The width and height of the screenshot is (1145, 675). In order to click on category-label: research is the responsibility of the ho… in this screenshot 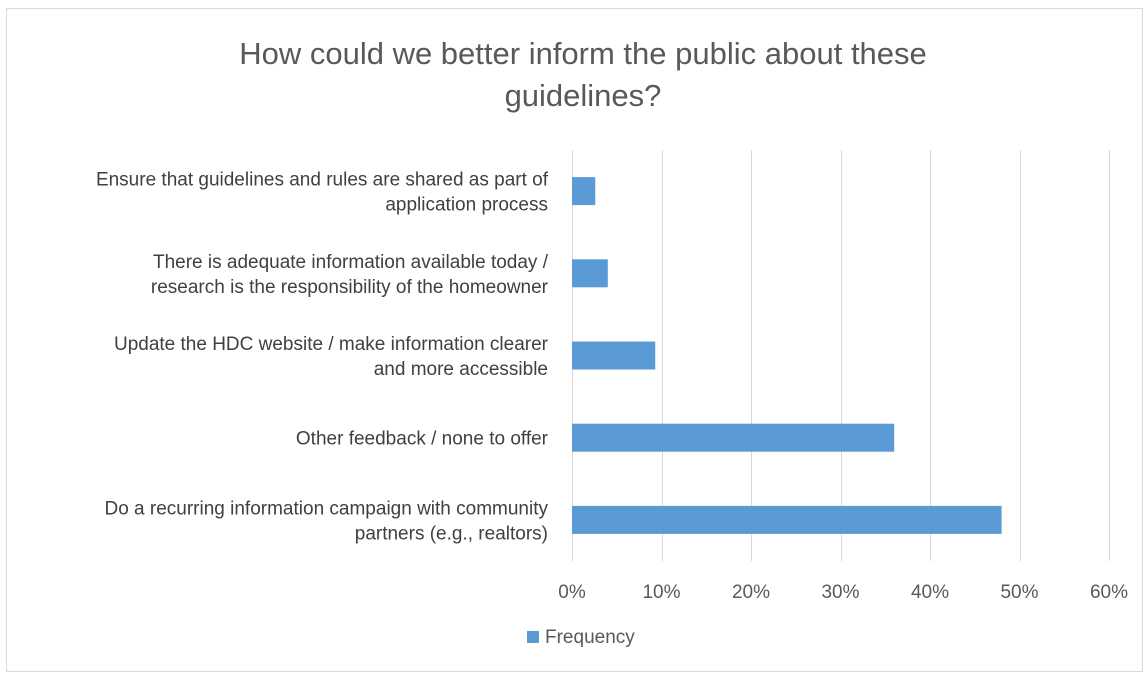, I will do `click(350, 287)`.